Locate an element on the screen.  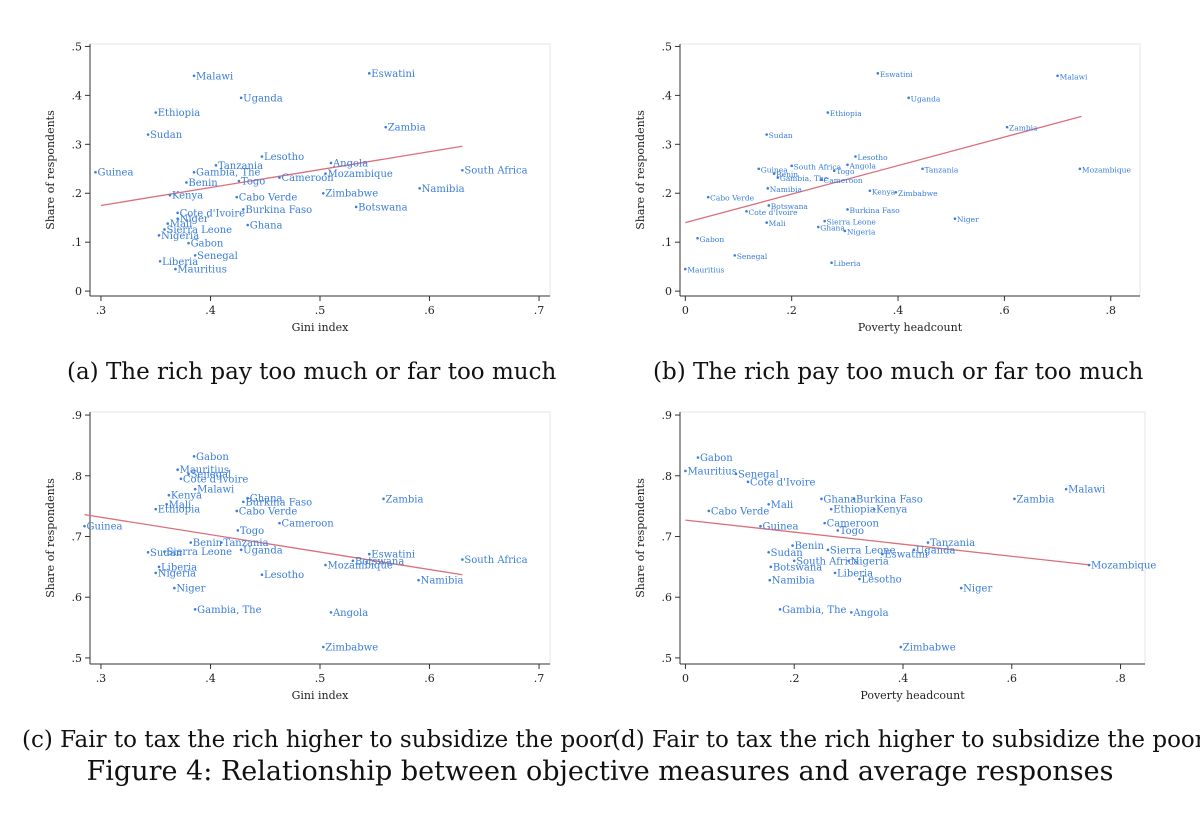
y-tick-label: .7 is located at coordinates (77, 536).